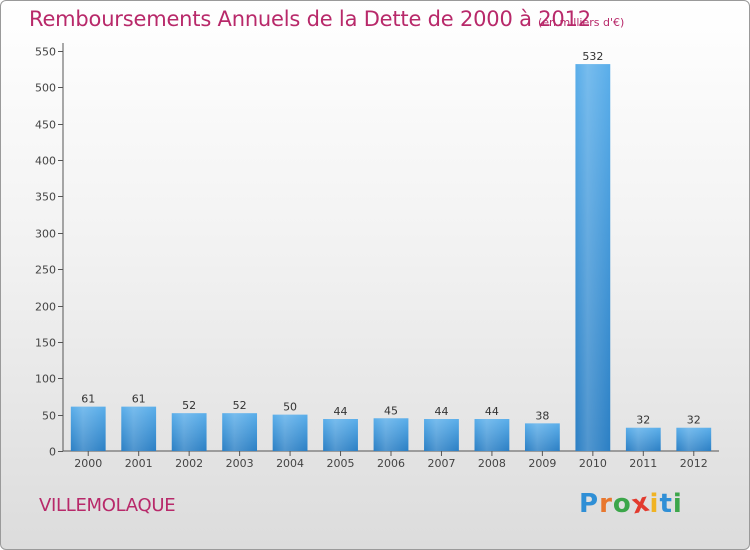  I want to click on x-tick-label: 2000, so click(88, 463).